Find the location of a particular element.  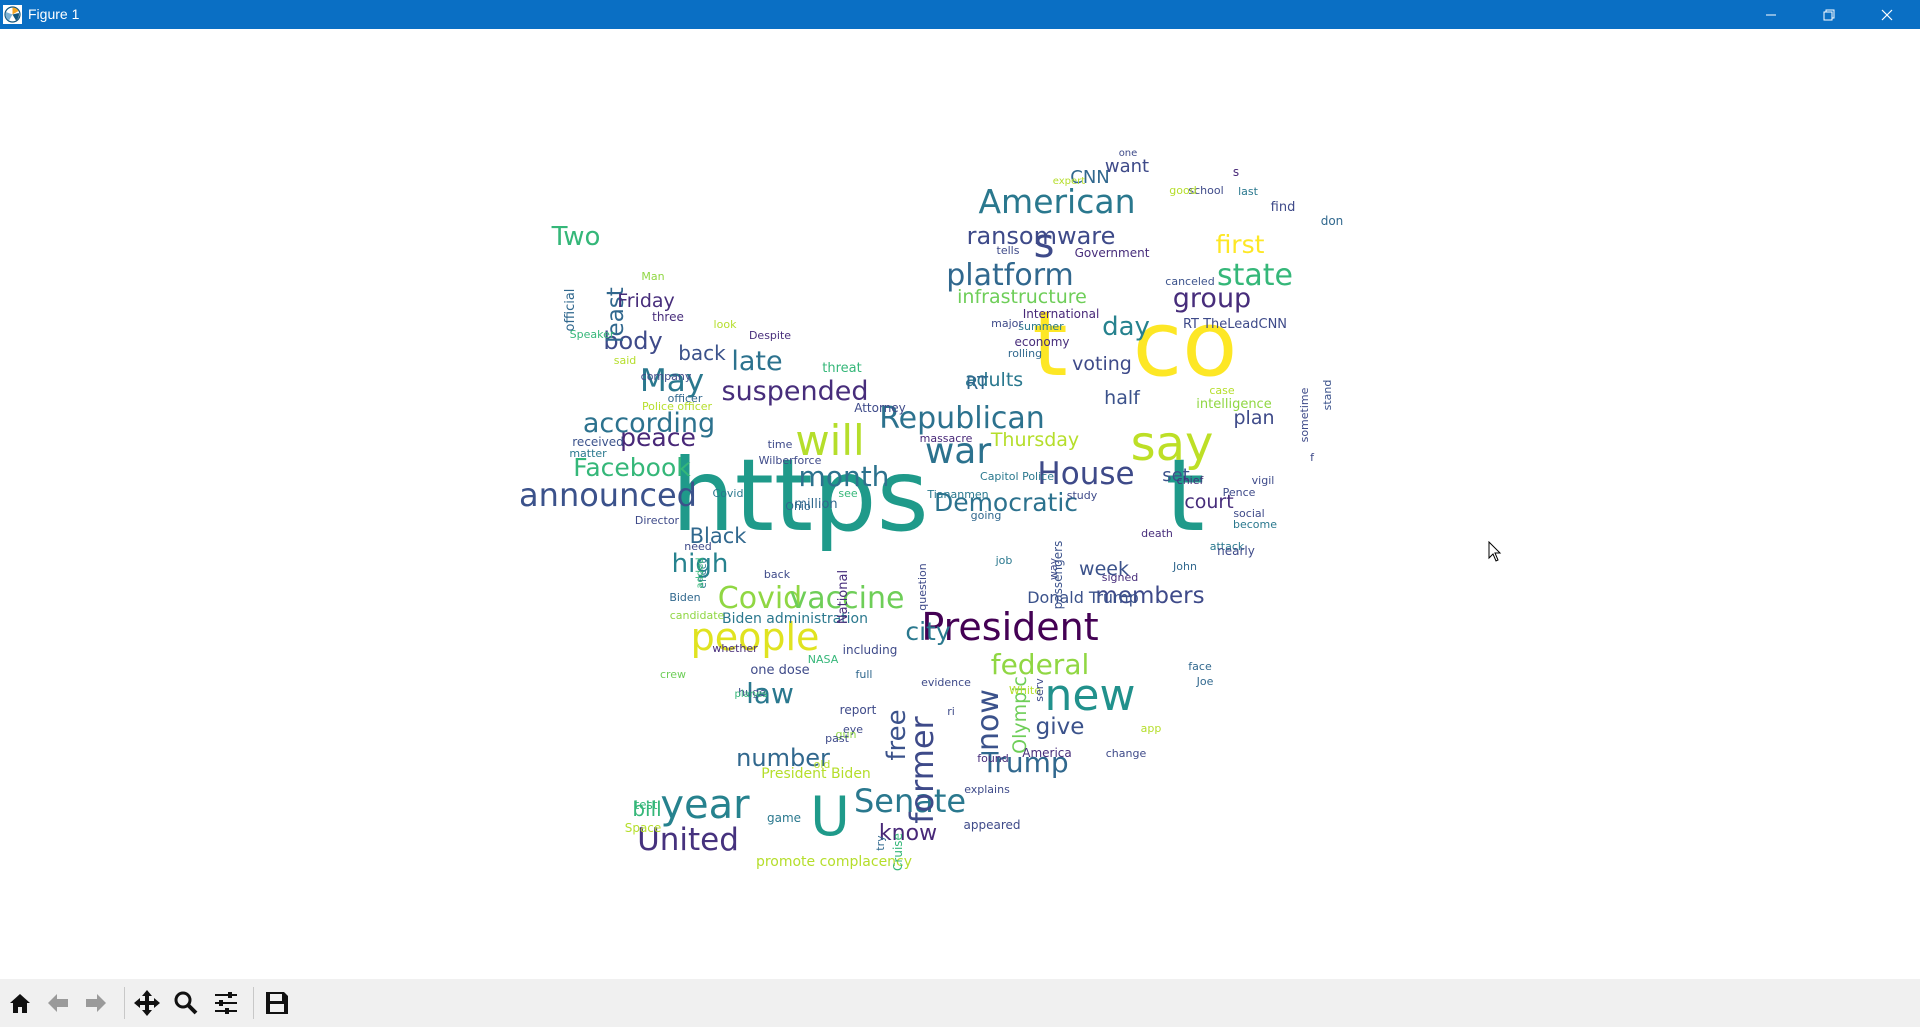

word: plan is located at coordinates (1253, 418).